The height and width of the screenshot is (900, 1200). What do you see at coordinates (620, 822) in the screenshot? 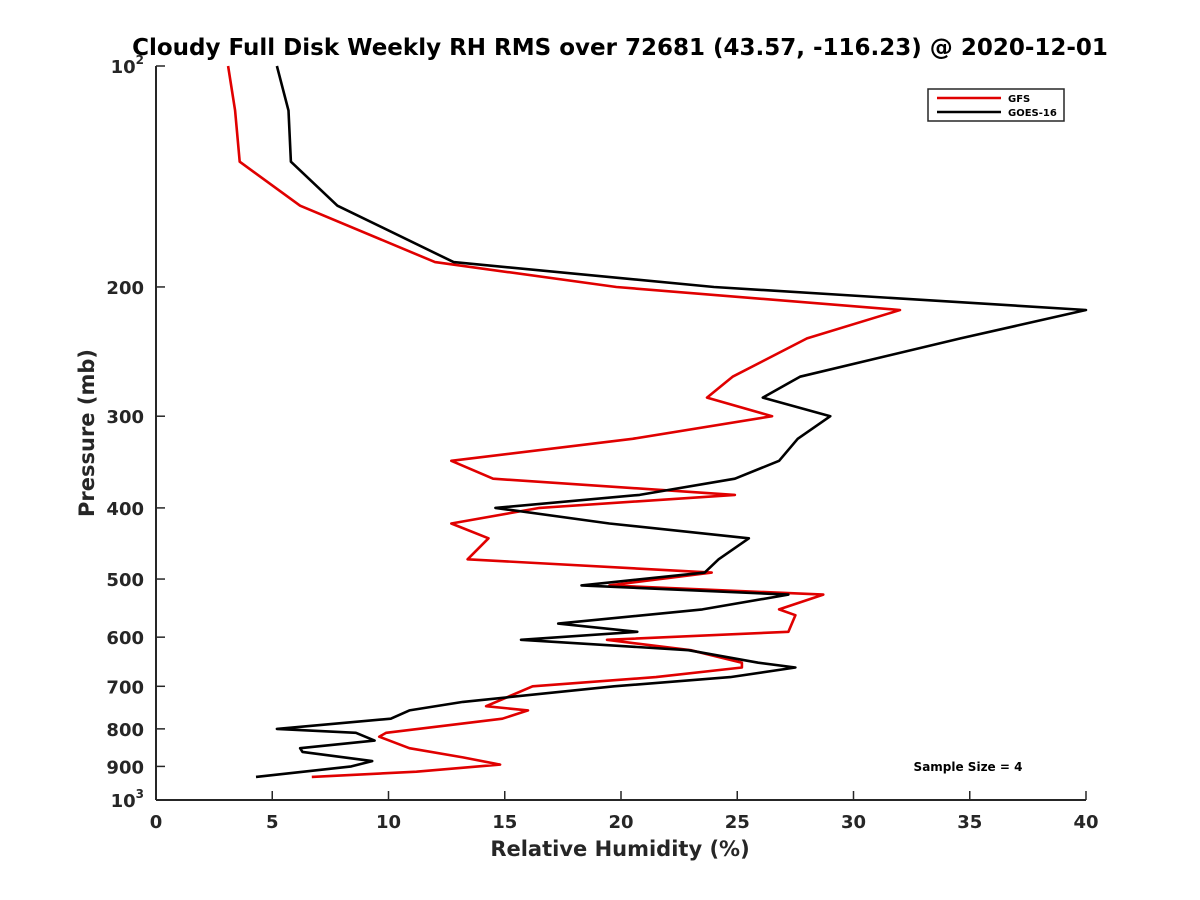
I see `x-tick-label: 20` at bounding box center [620, 822].